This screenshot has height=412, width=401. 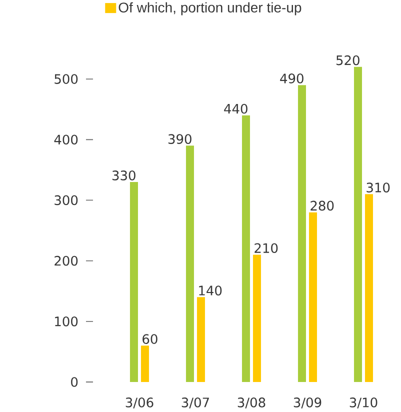 What do you see at coordinates (210, 291) in the screenshot?
I see `data-label: 140` at bounding box center [210, 291].